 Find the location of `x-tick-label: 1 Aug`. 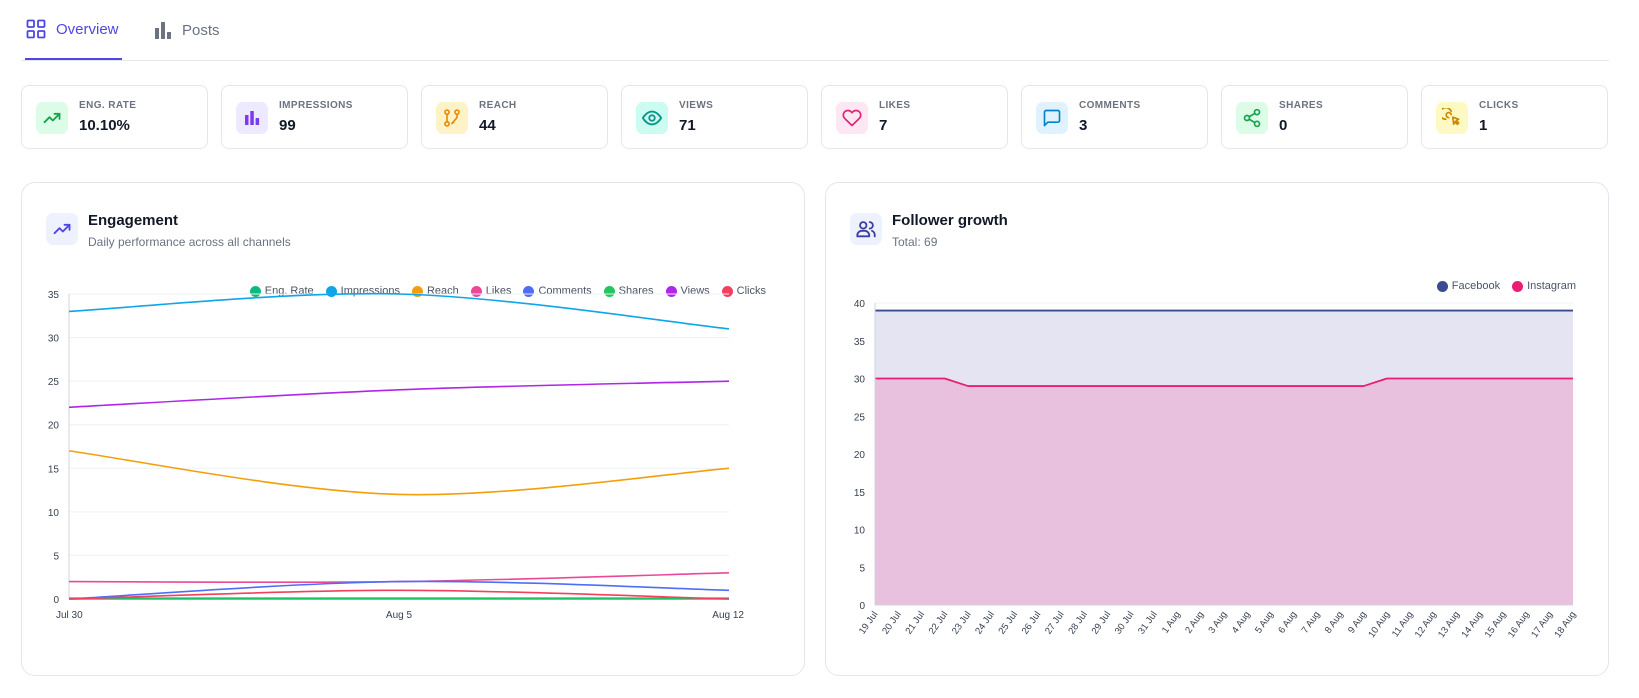

x-tick-label: 1 Aug is located at coordinates (1171, 622).